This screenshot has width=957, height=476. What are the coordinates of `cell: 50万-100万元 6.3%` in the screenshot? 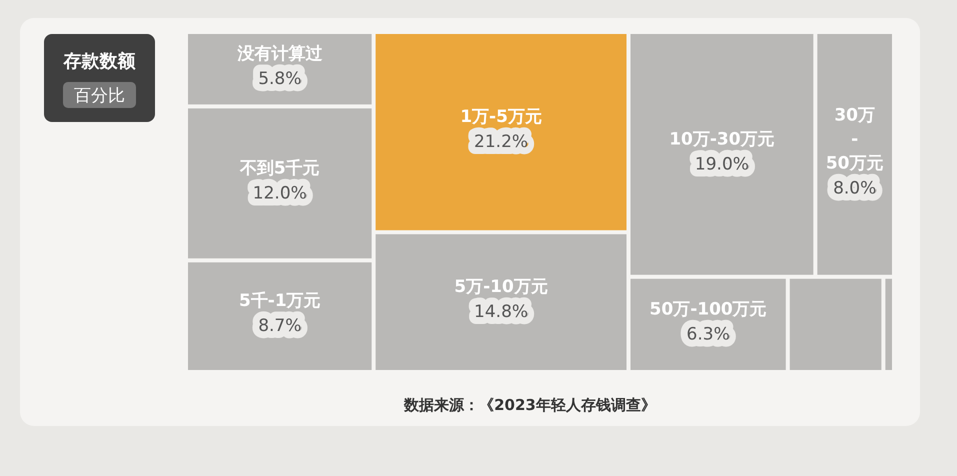 It's located at (708, 324).